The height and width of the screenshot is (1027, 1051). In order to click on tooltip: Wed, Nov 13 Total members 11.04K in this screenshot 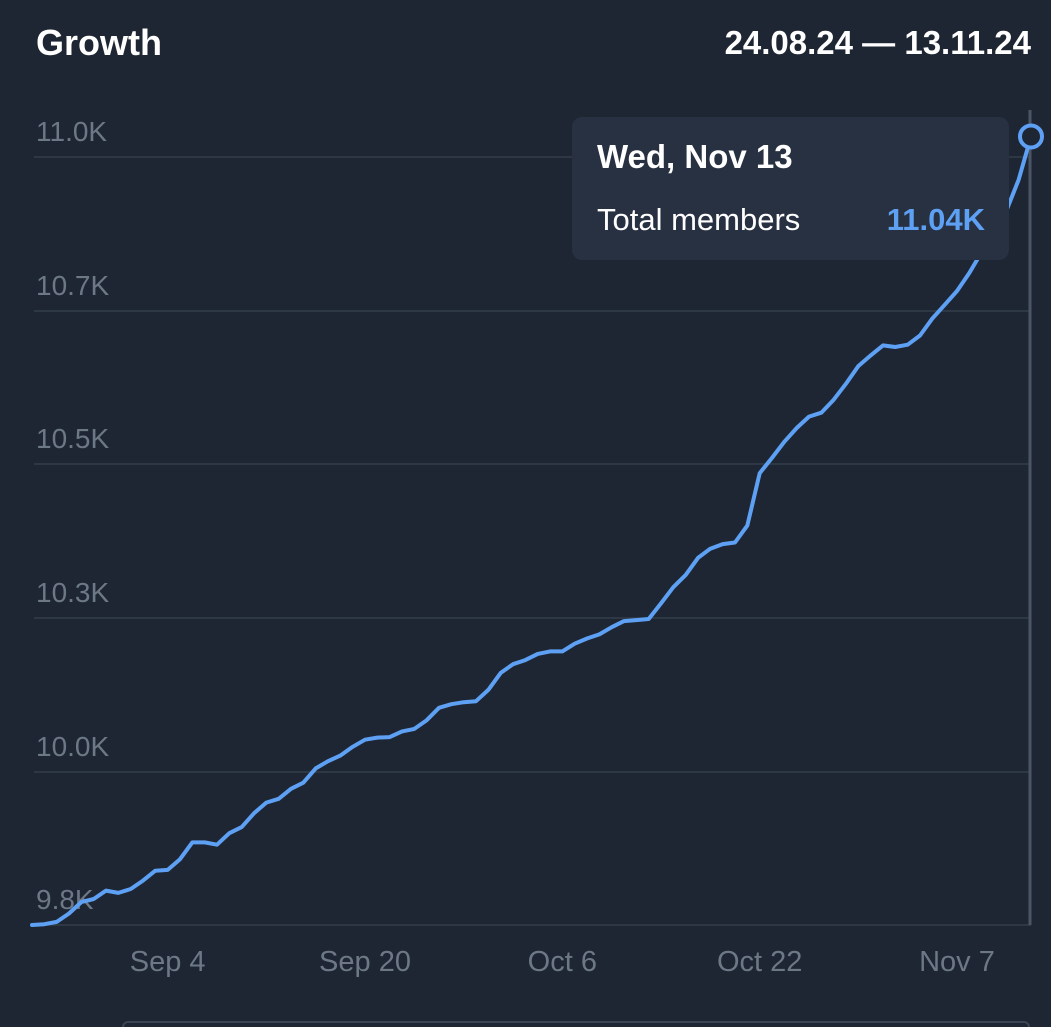, I will do `click(790, 188)`.